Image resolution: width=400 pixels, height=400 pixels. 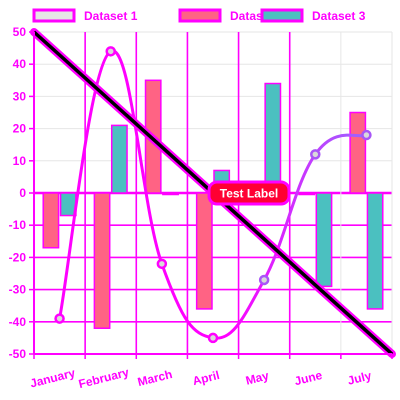 I want to click on y-tick-label: 20, so click(x=20, y=129).